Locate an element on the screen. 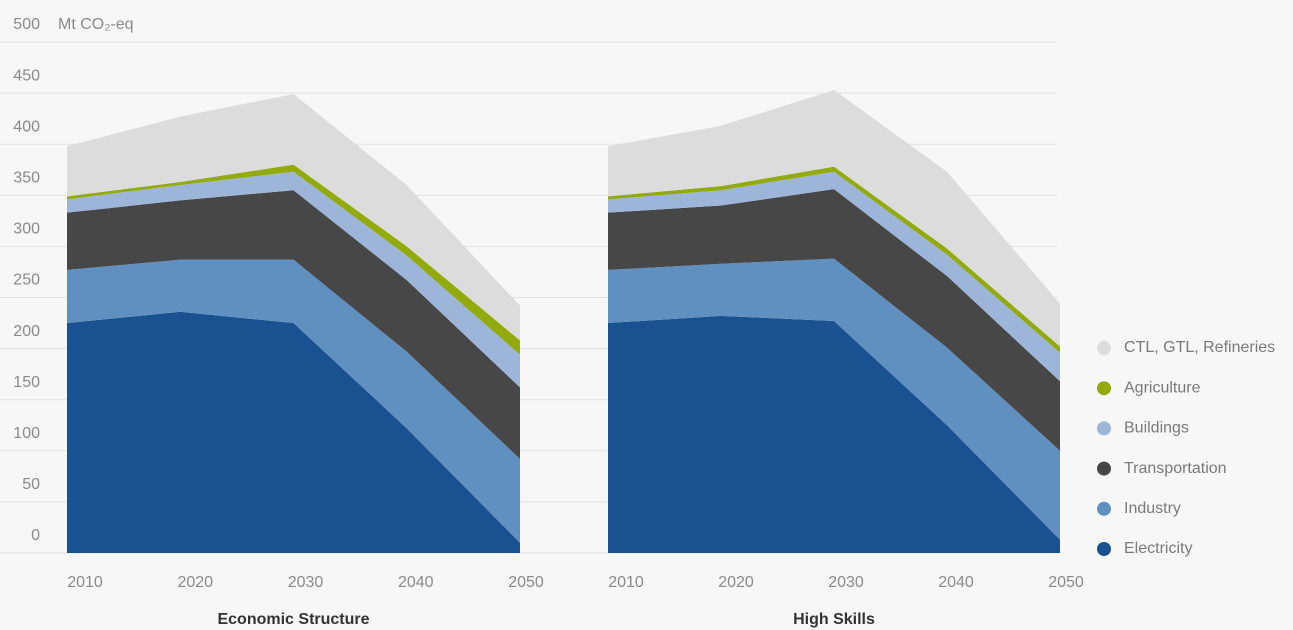  legend-label: Buildings is located at coordinates (1156, 428).